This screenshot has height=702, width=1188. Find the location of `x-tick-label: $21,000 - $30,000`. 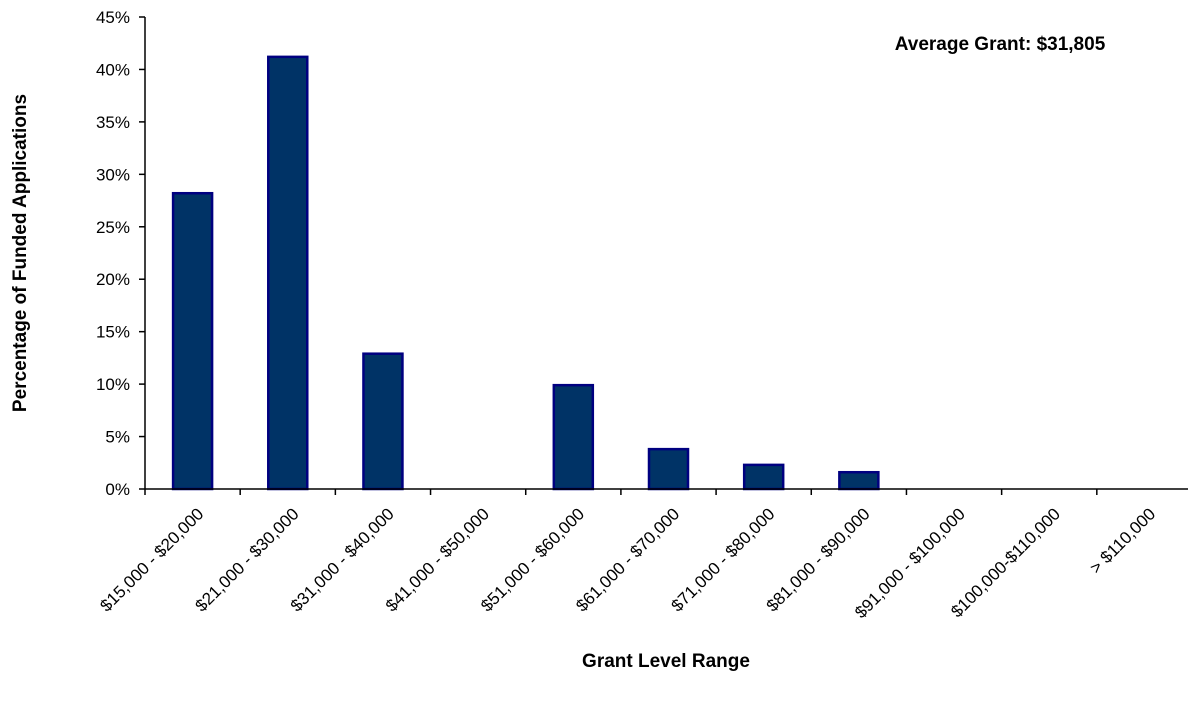

x-tick-label: $21,000 - $30,000 is located at coordinates (247, 559).